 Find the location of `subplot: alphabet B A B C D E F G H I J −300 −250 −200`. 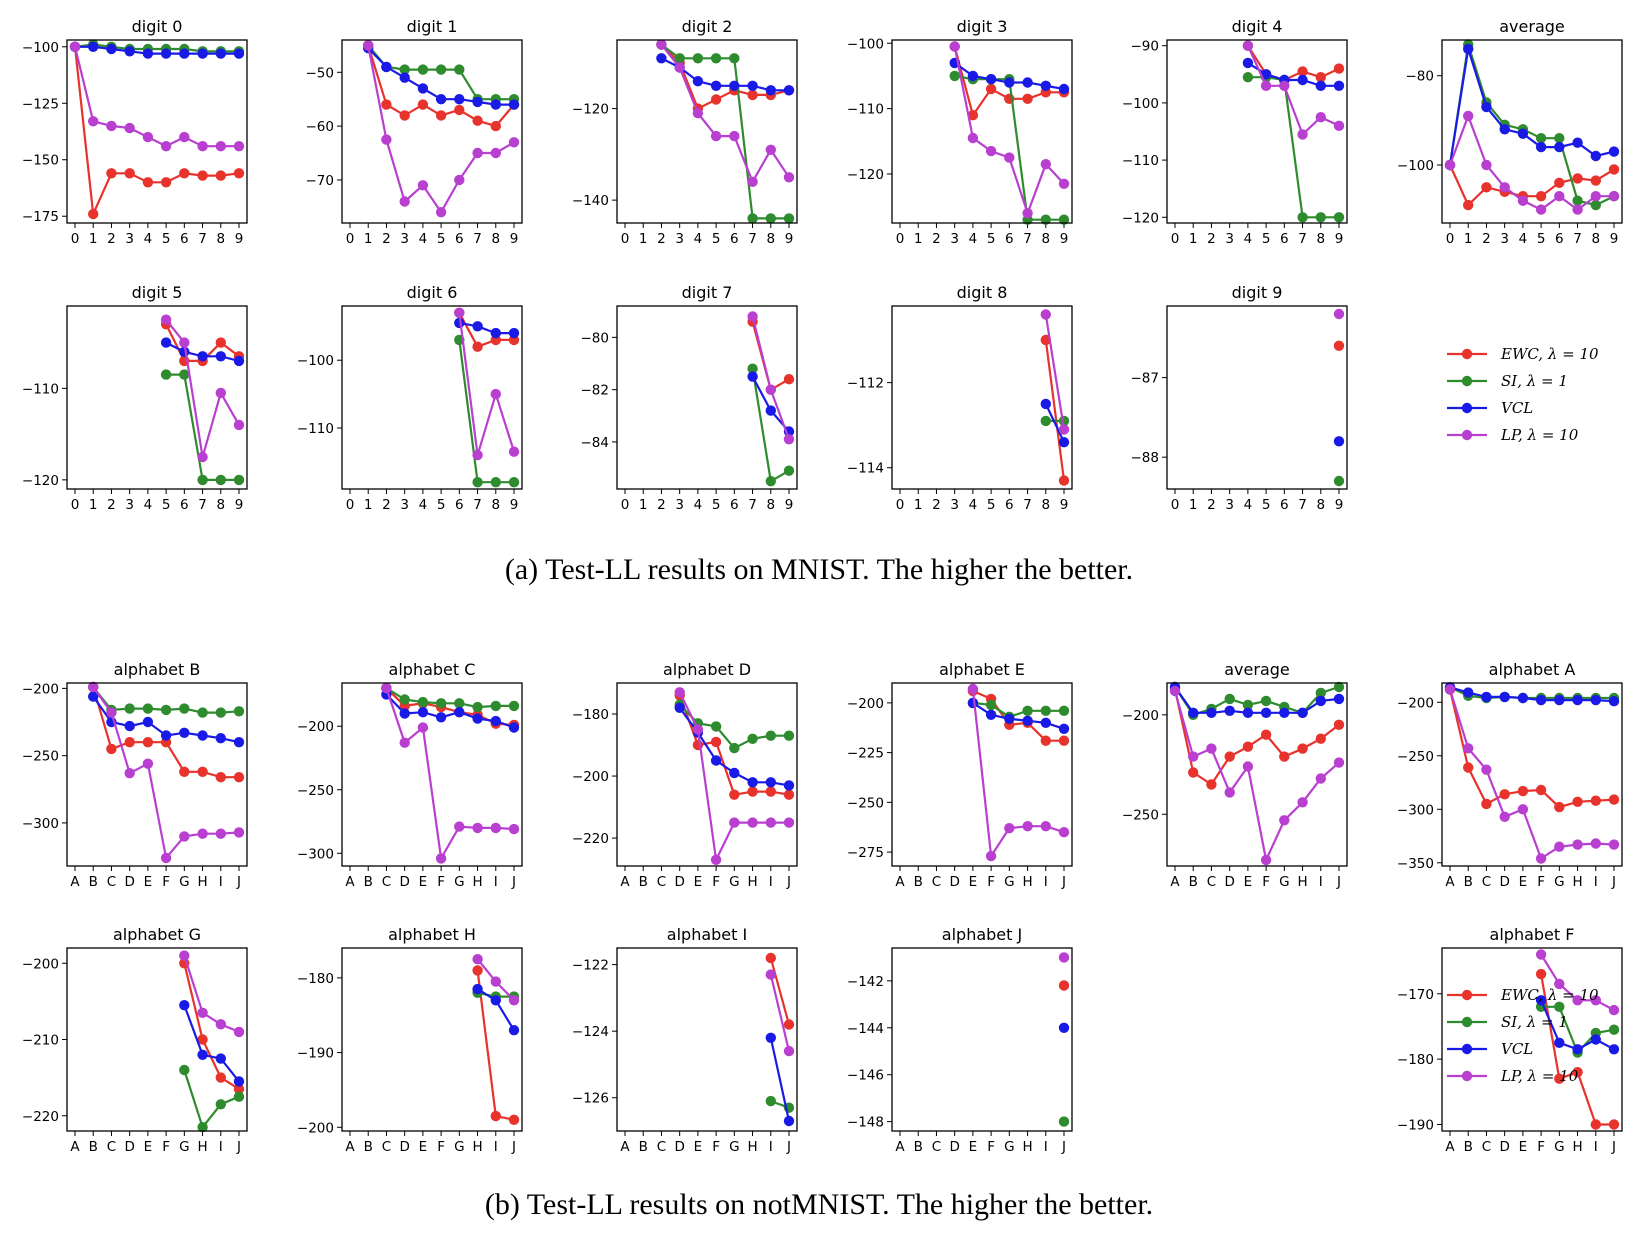

subplot: alphabet B A B C D E F G H I J −300 −250 −200 is located at coordinates (135, 775).